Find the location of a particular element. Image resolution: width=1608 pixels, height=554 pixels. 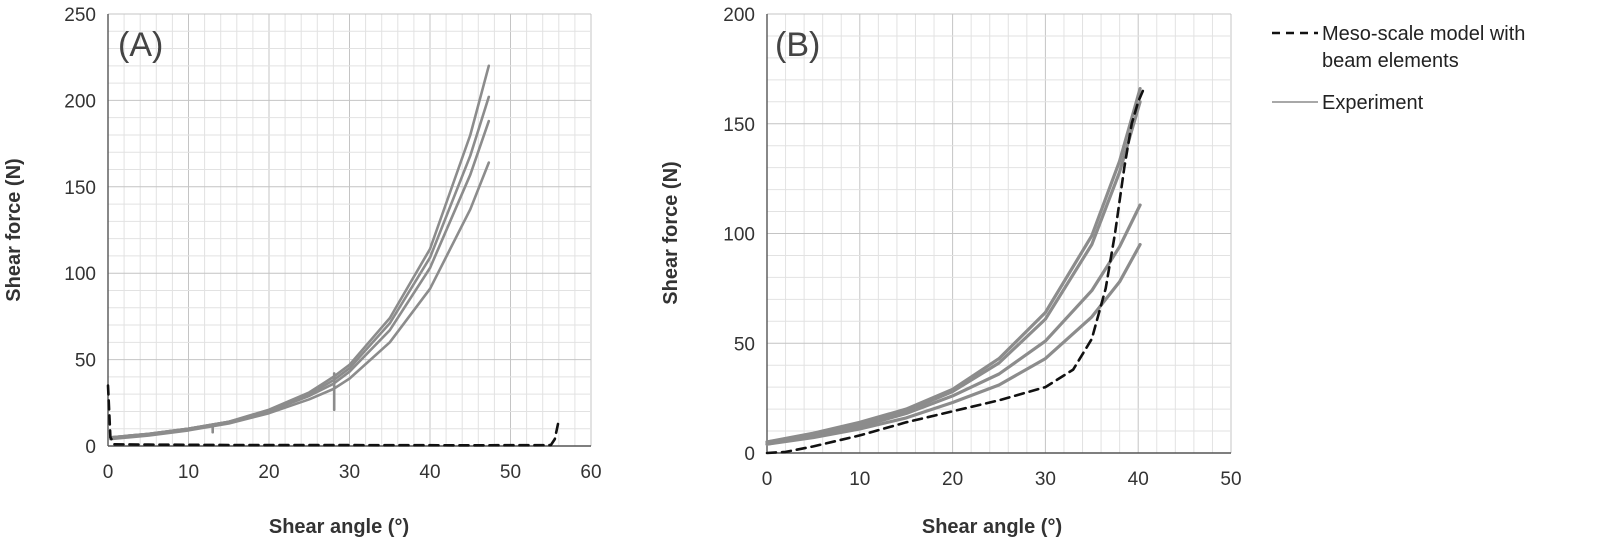

series-line-model is located at coordinates (333, 415).